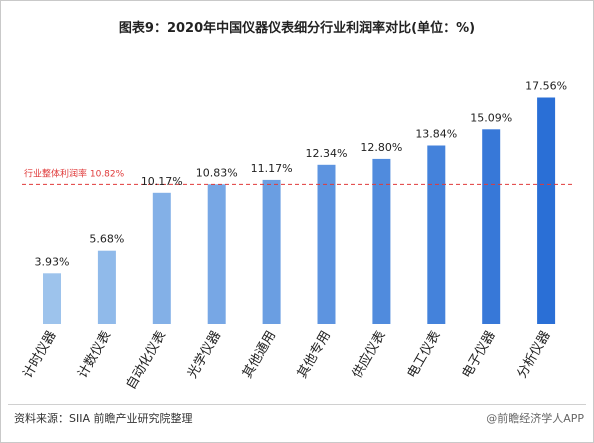 This screenshot has width=594, height=443. Describe the element at coordinates (204, 354) in the screenshot. I see `category-label: 光学仪器` at that location.